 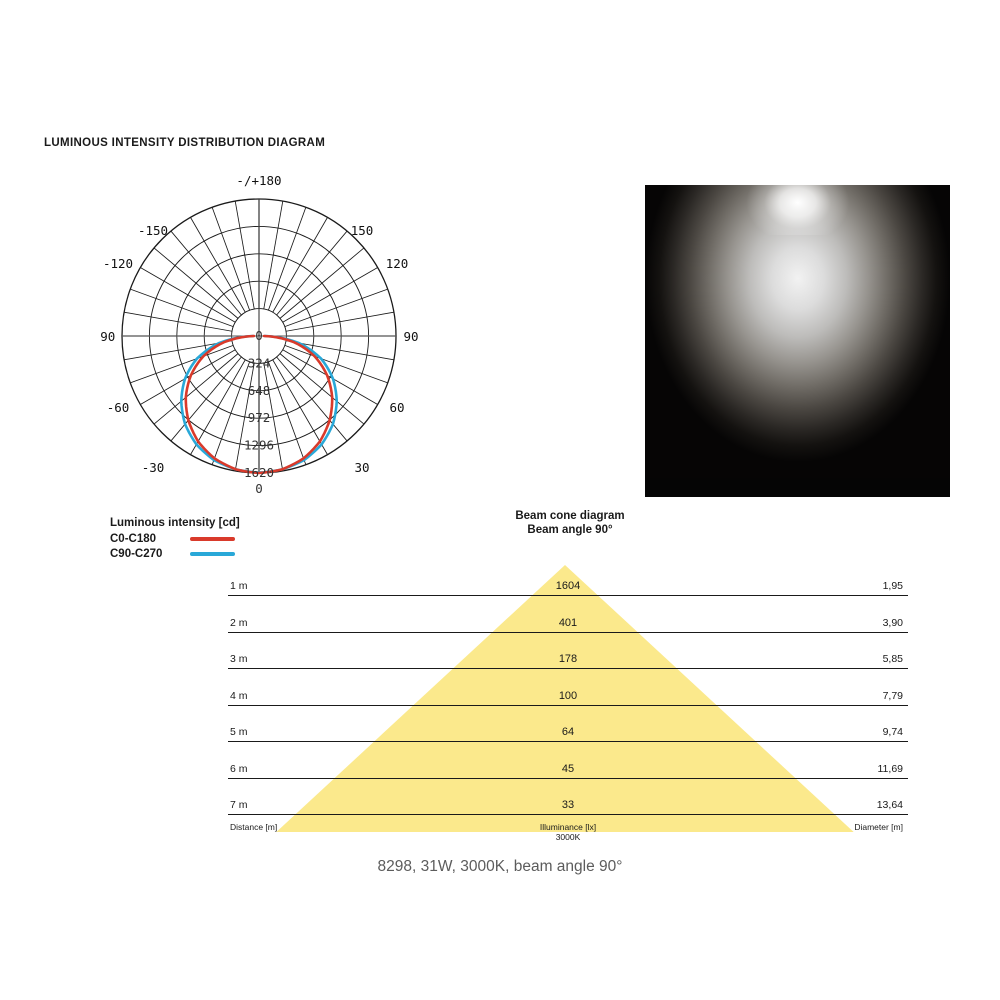 What do you see at coordinates (397, 263) in the screenshot?
I see `polar-angle-label: 120` at bounding box center [397, 263].